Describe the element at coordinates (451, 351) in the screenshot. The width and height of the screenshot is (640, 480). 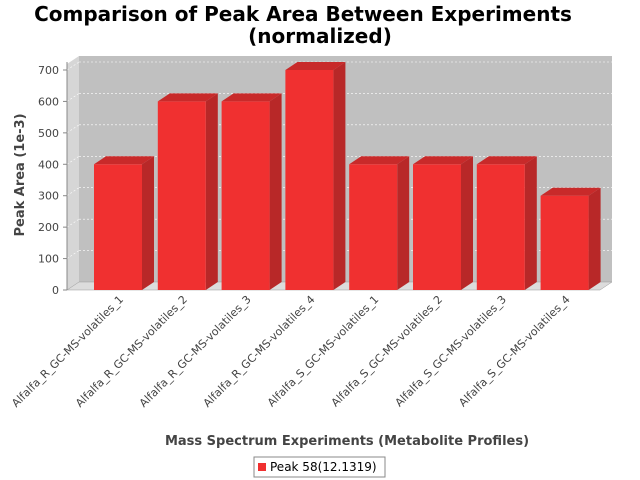
I see `x-tick-label: Alfalfa_S_GC-MS-volatiles_3` at that location.